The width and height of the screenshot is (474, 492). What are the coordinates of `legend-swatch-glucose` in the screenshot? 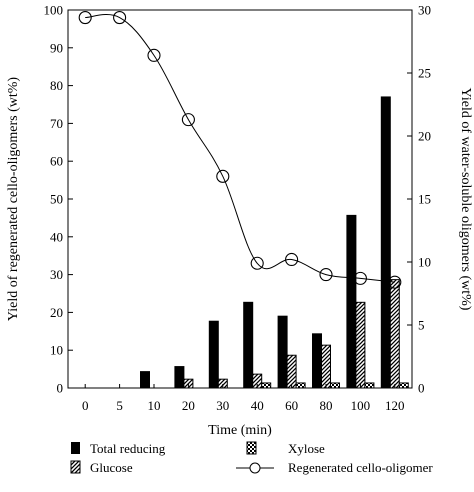 It's located at (75, 467).